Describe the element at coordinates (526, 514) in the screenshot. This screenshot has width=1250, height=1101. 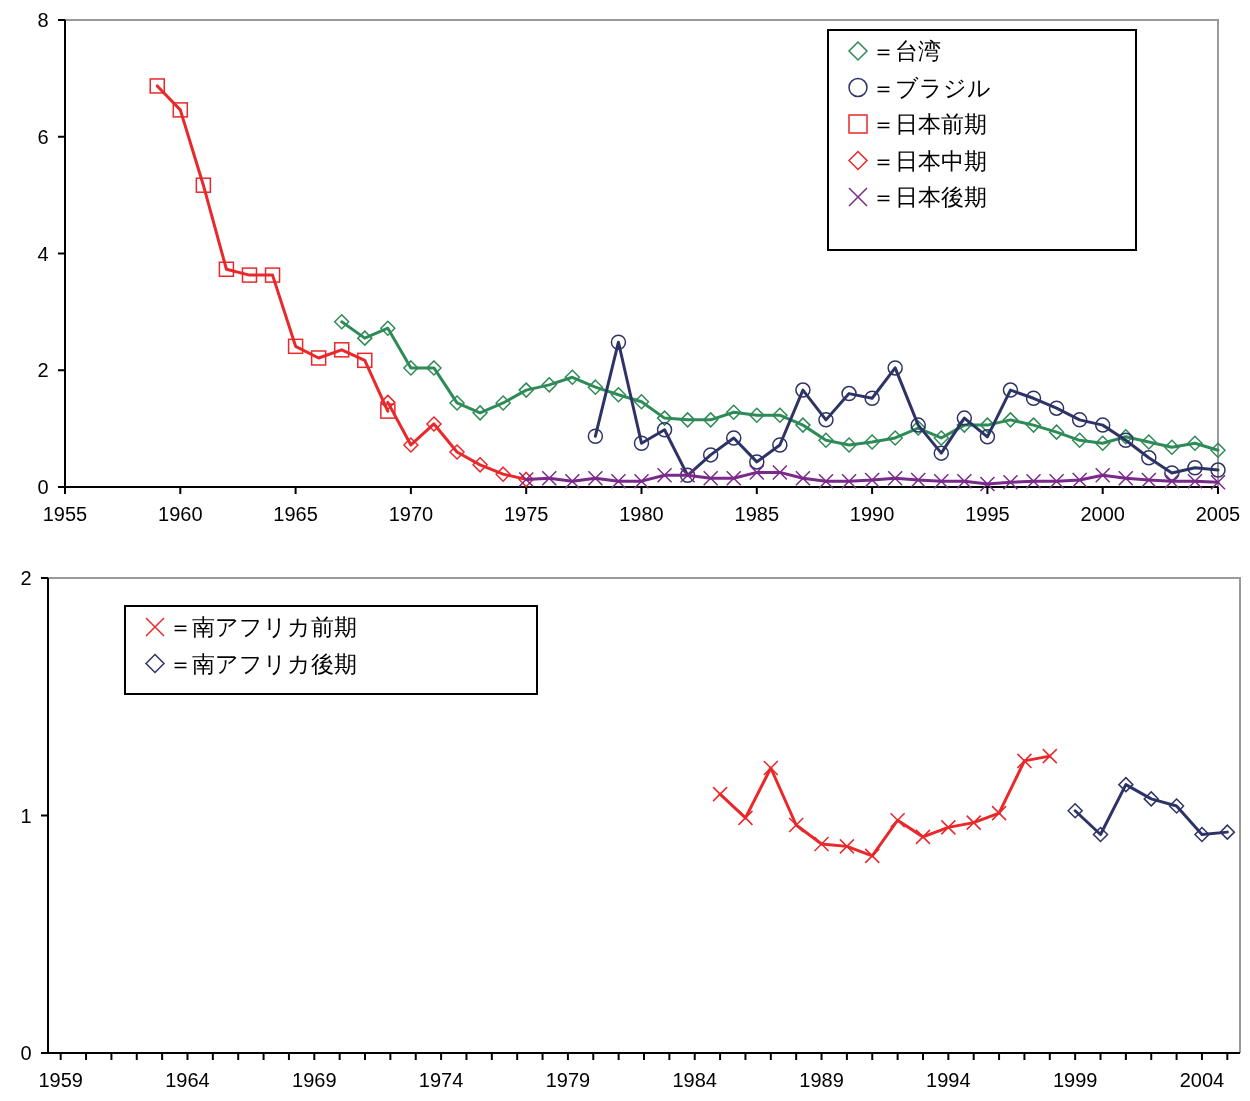
I see `x-tick-label: 1975` at that location.